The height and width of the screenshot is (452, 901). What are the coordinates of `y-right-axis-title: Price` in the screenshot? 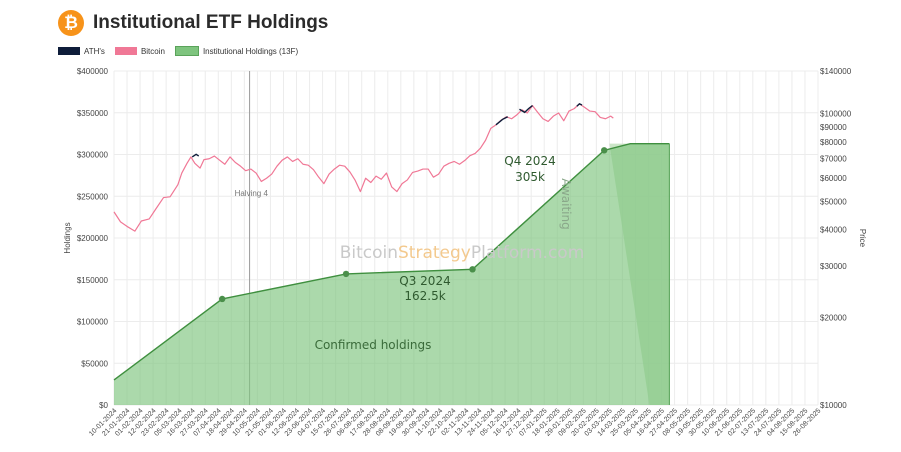 It's located at (862, 238).